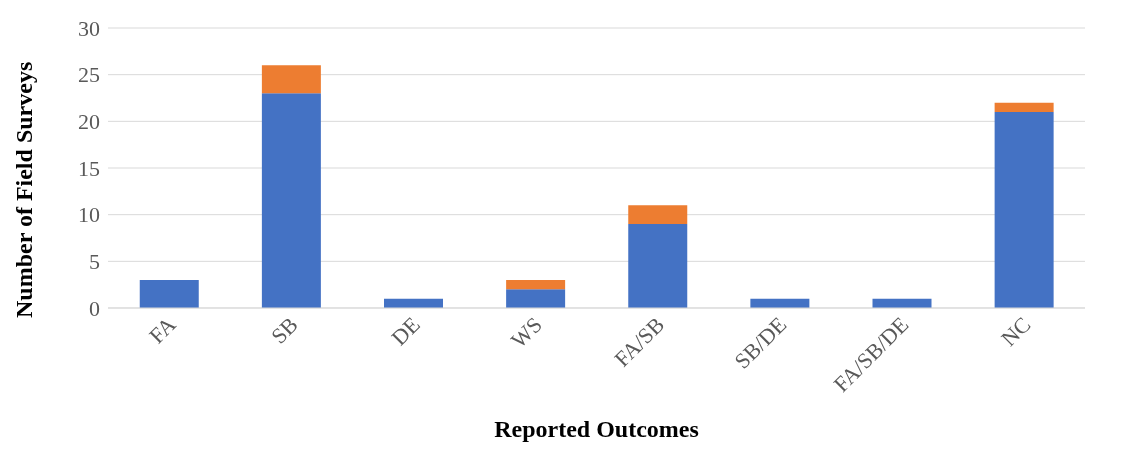  I want to click on y-tick-label: 25, so click(89, 75).